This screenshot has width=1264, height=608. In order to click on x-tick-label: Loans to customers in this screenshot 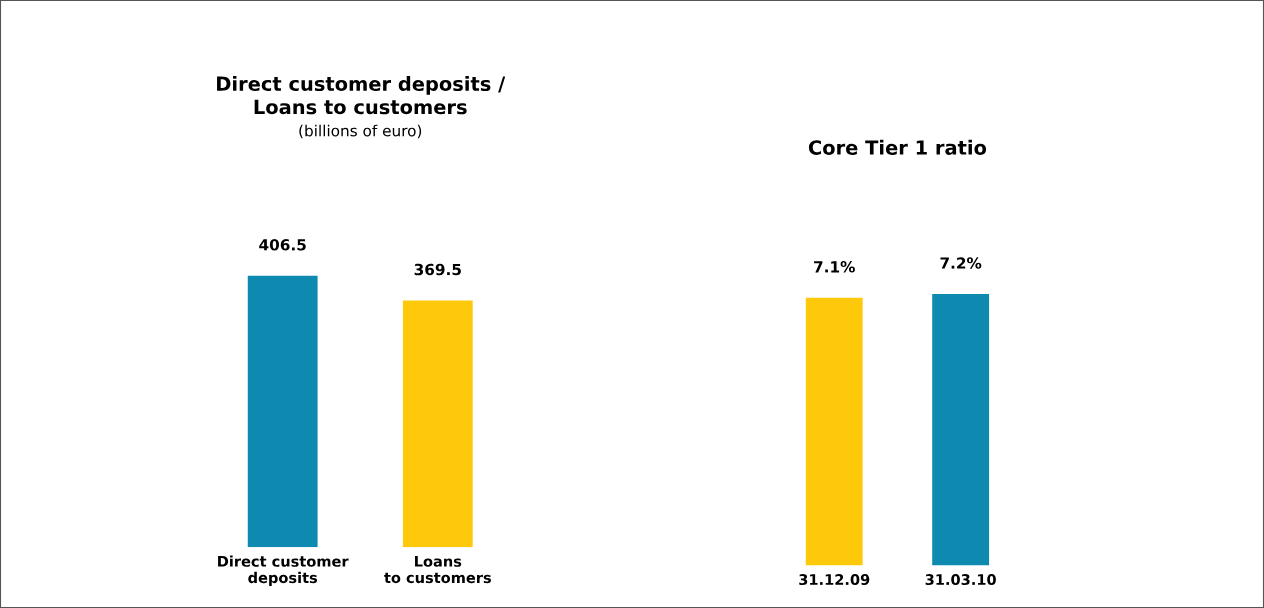, I will do `click(437, 569)`.